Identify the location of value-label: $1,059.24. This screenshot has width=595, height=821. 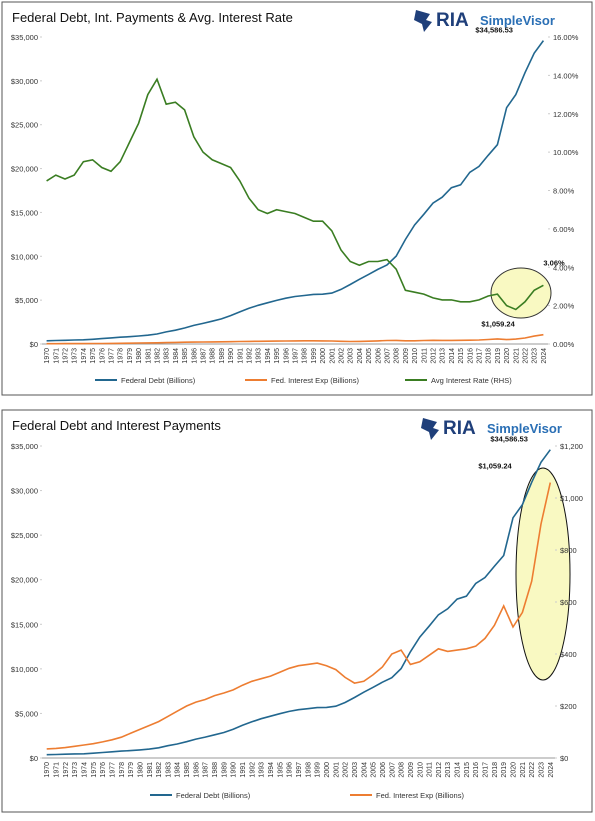
(495, 466).